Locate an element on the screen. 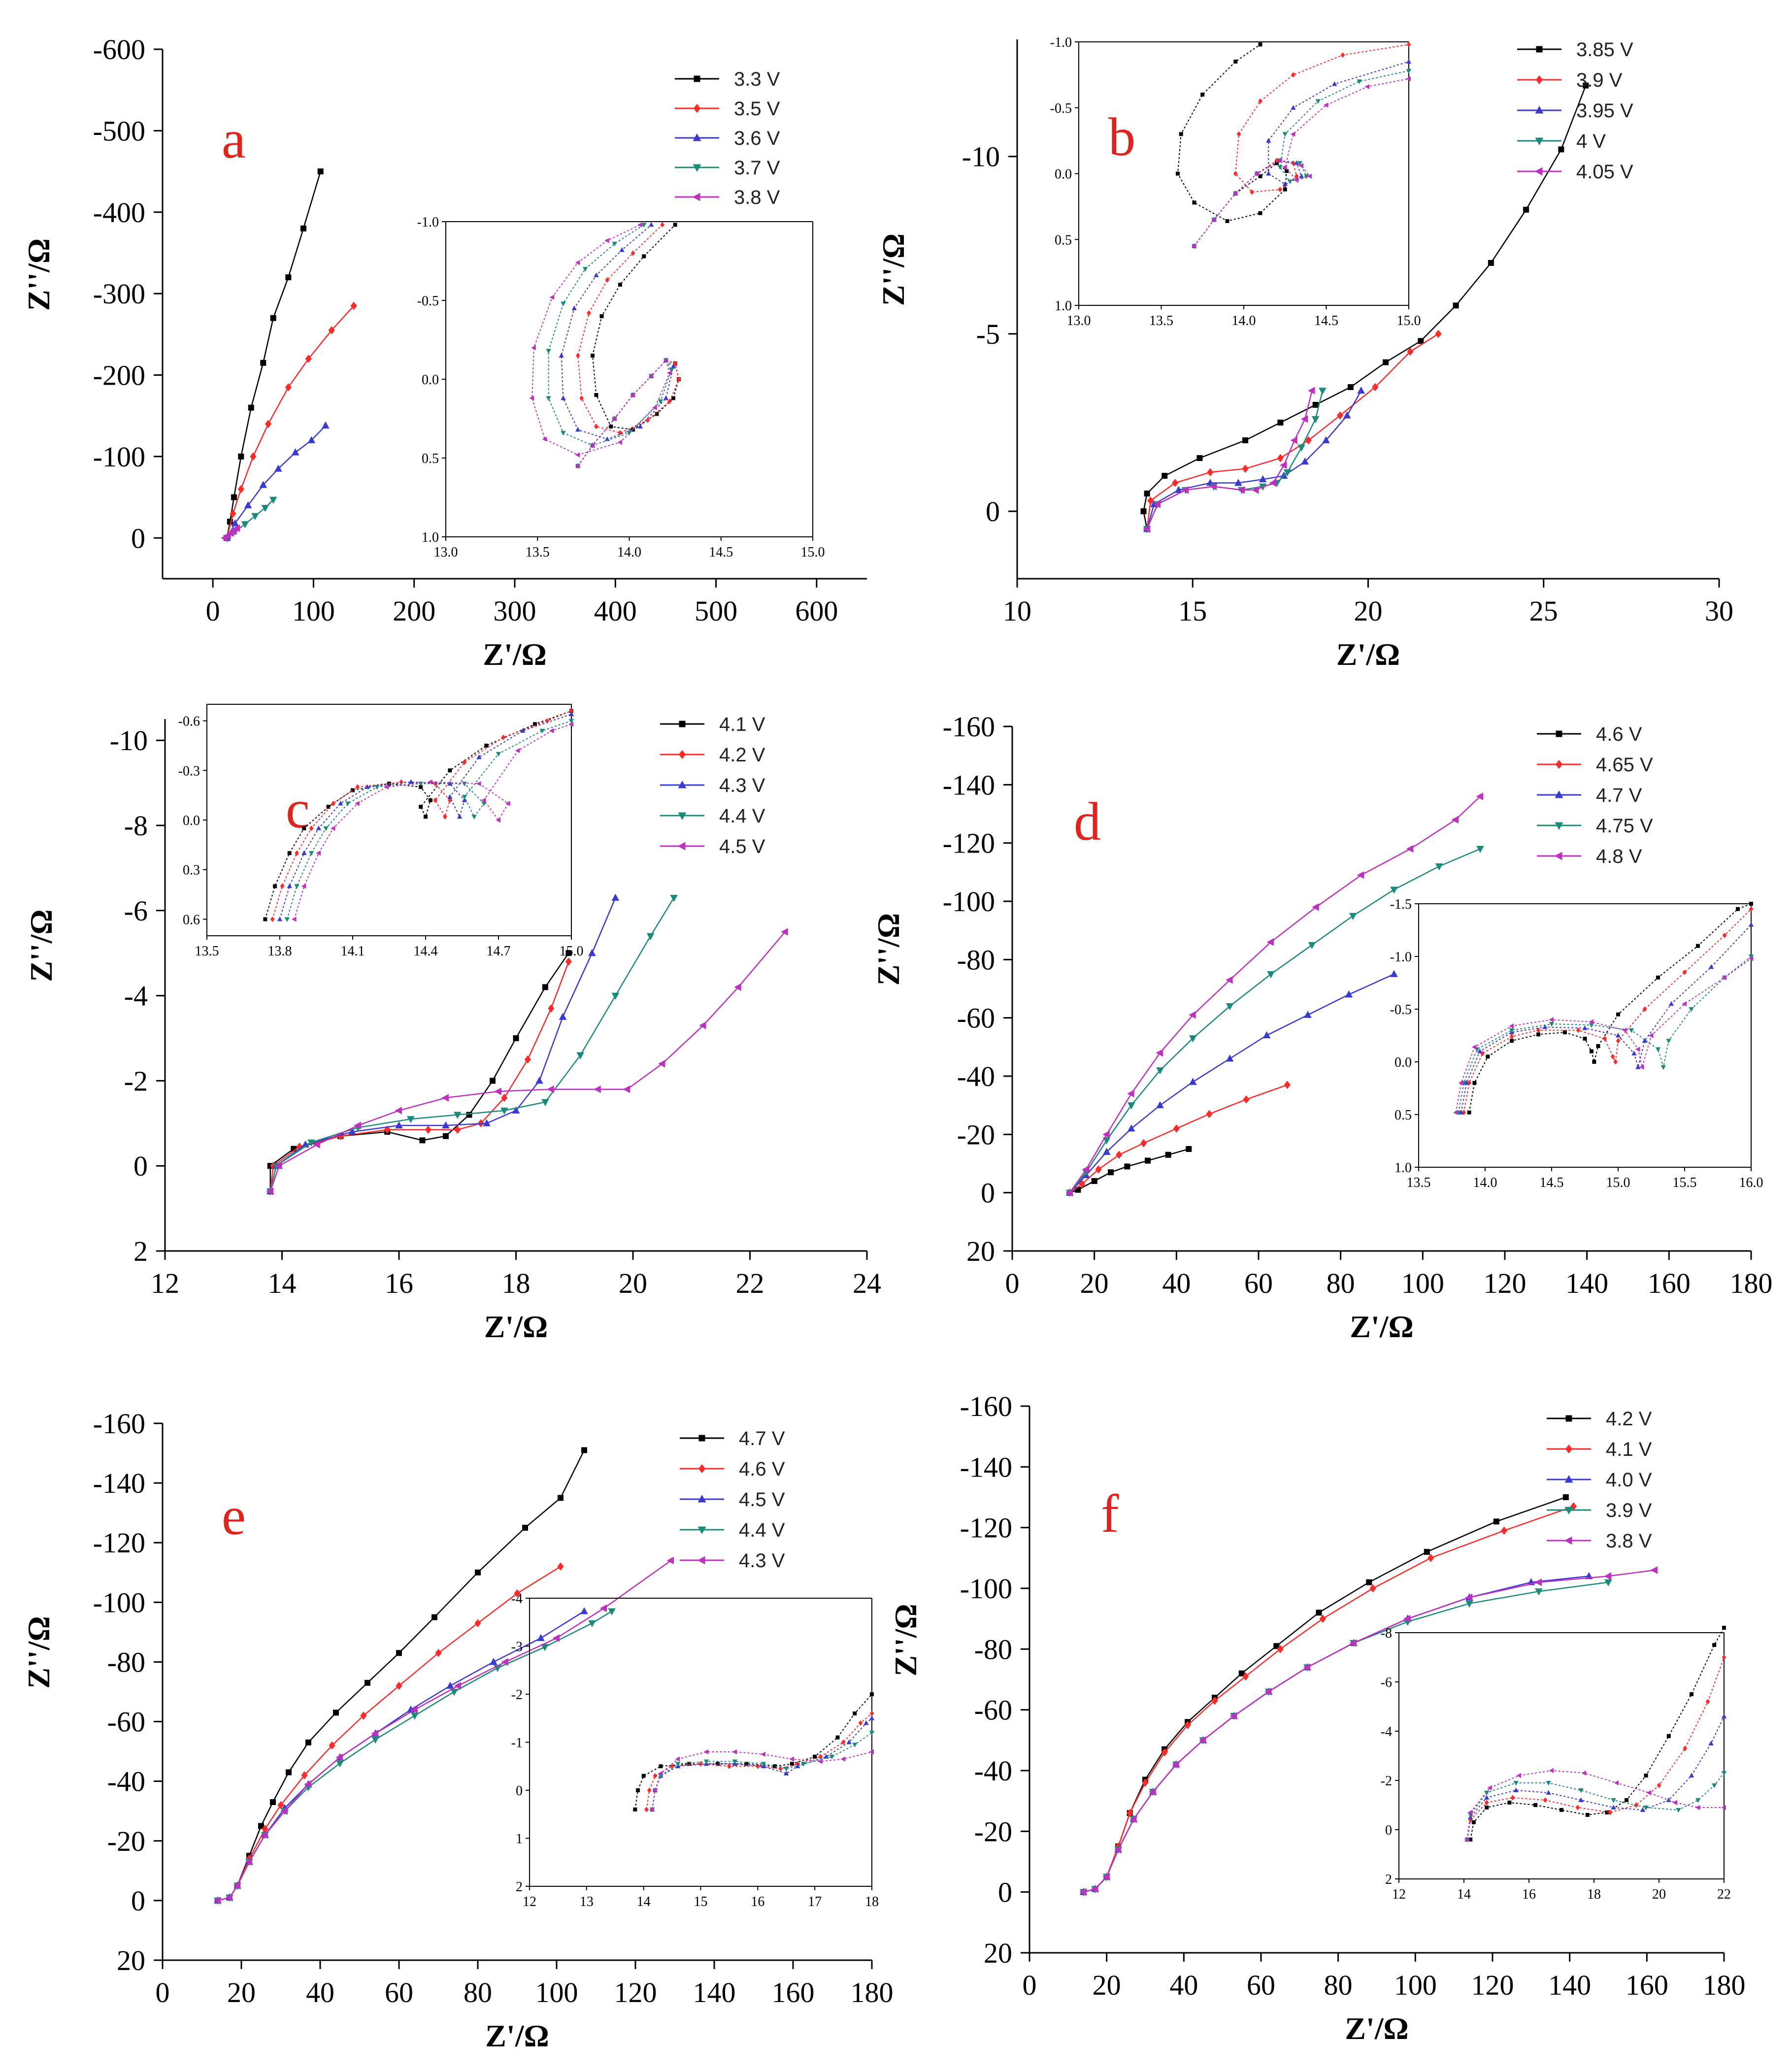  inset-x-tick-label: 14 is located at coordinates (644, 1901).